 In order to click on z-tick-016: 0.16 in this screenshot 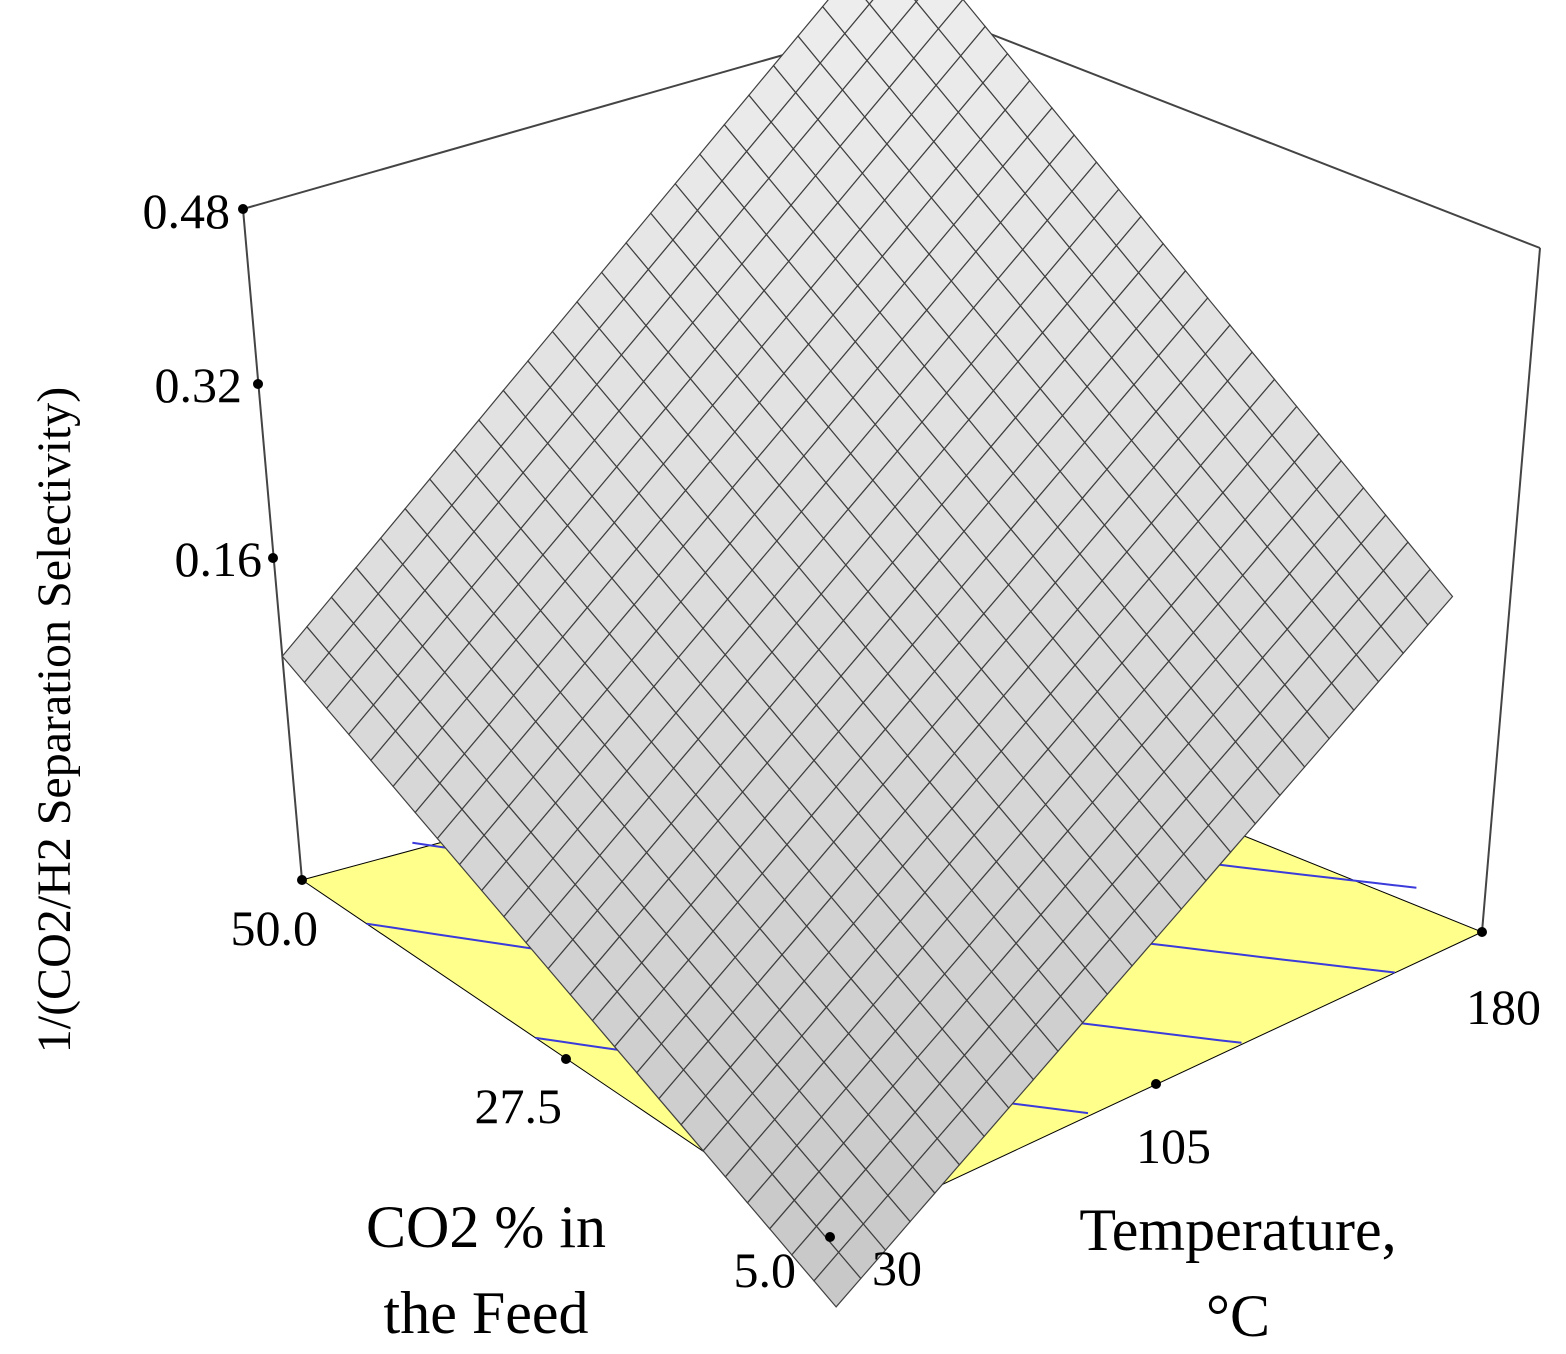, I will do `click(219, 559)`.